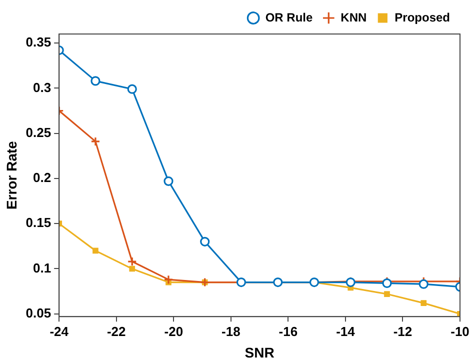  Describe the element at coordinates (42, 87) in the screenshot. I see `y-tick-label: 0.3` at that location.